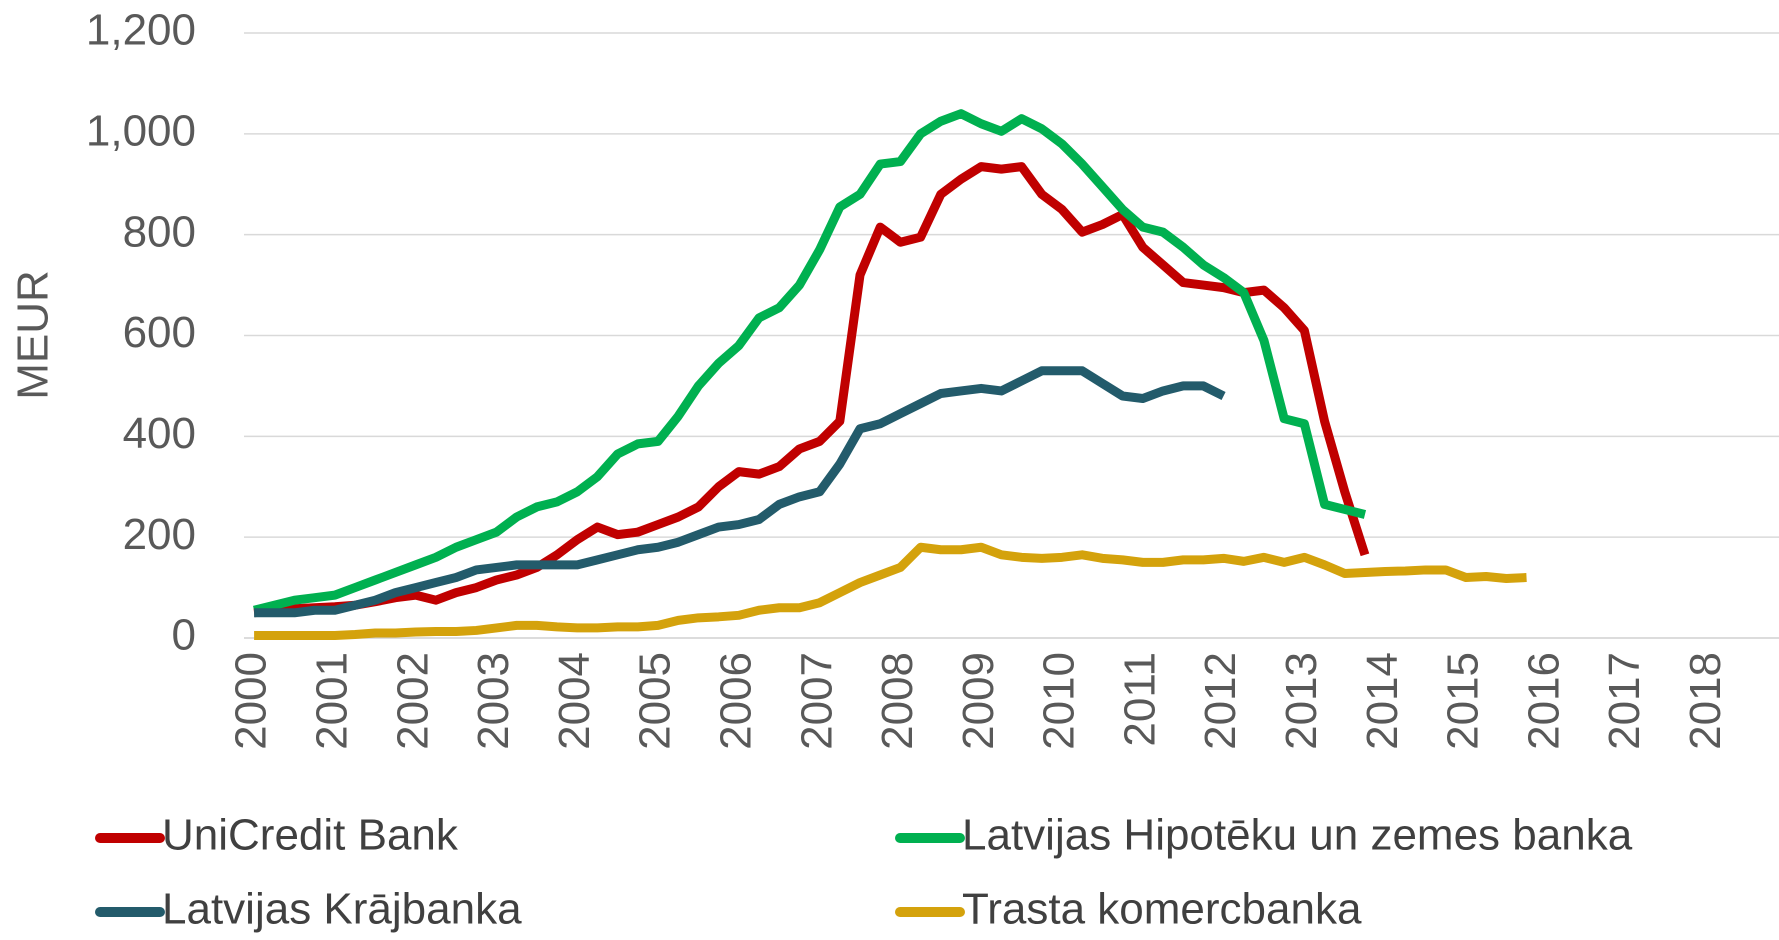  I want to click on x-tick-label: 2005, so click(655, 701).